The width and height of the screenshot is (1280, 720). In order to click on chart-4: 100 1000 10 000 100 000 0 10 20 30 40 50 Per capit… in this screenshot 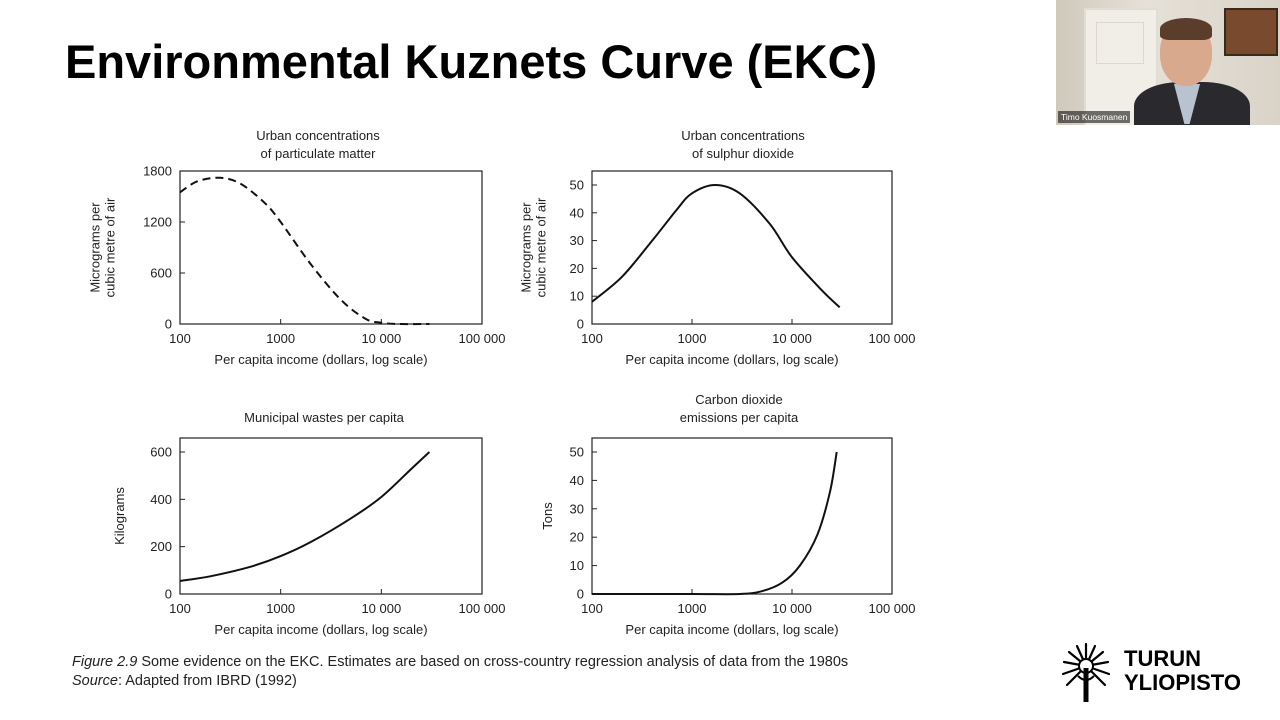, I will do `click(728, 514)`.